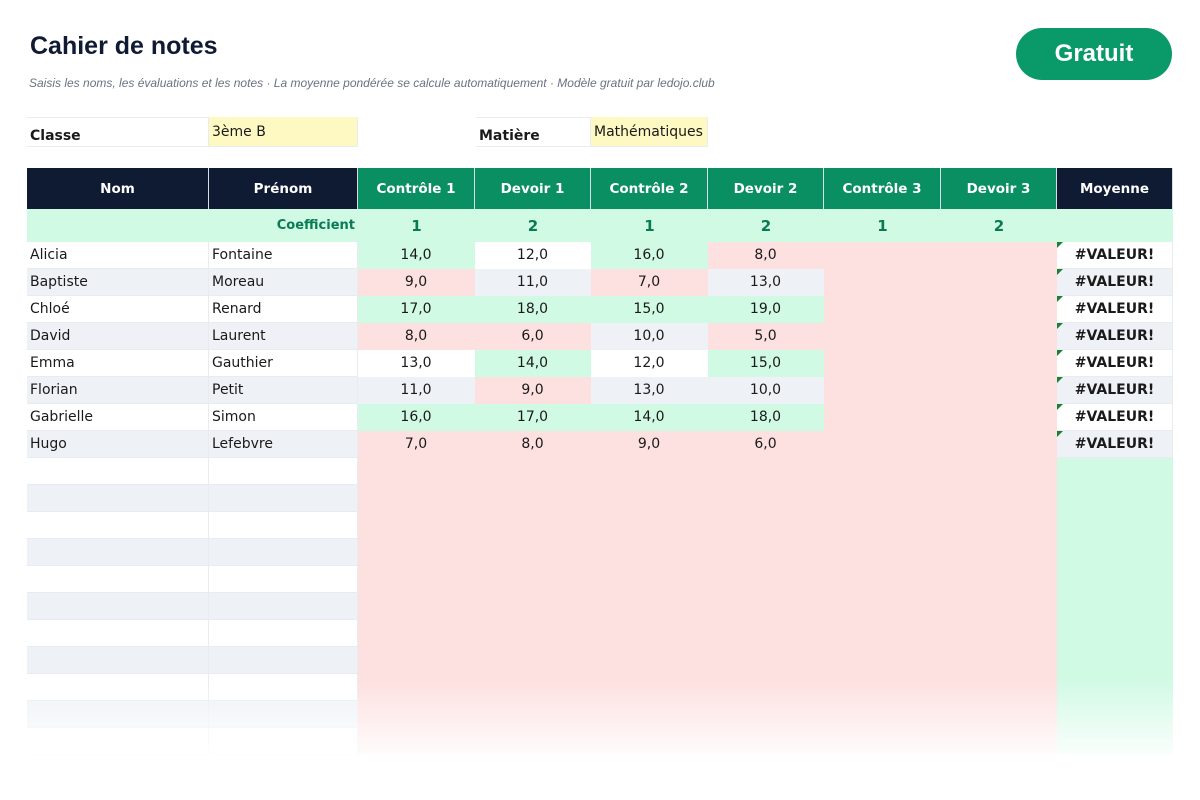  What do you see at coordinates (416, 309) in the screenshot?
I see `grade: 17,0` at bounding box center [416, 309].